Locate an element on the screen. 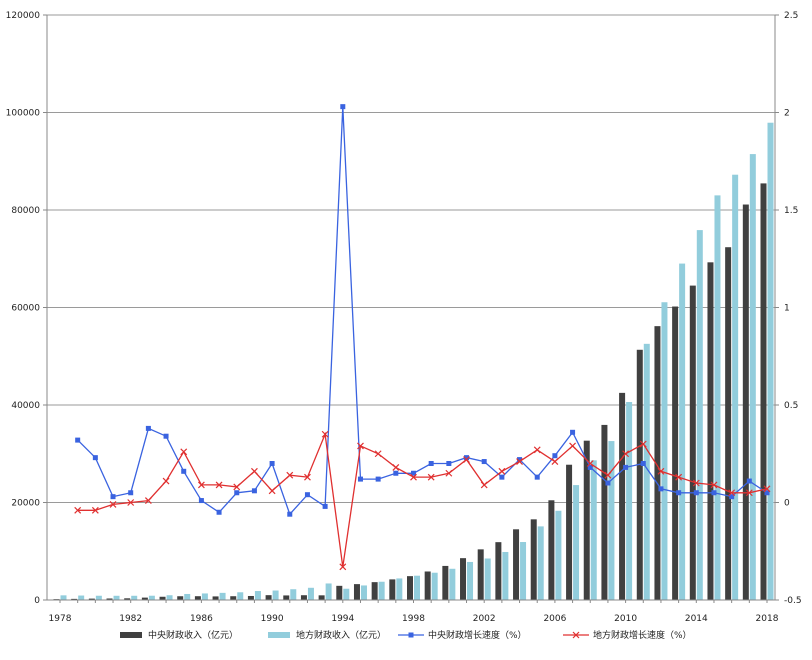  legend-label: 中央财政收入（亿元） is located at coordinates (193, 635).